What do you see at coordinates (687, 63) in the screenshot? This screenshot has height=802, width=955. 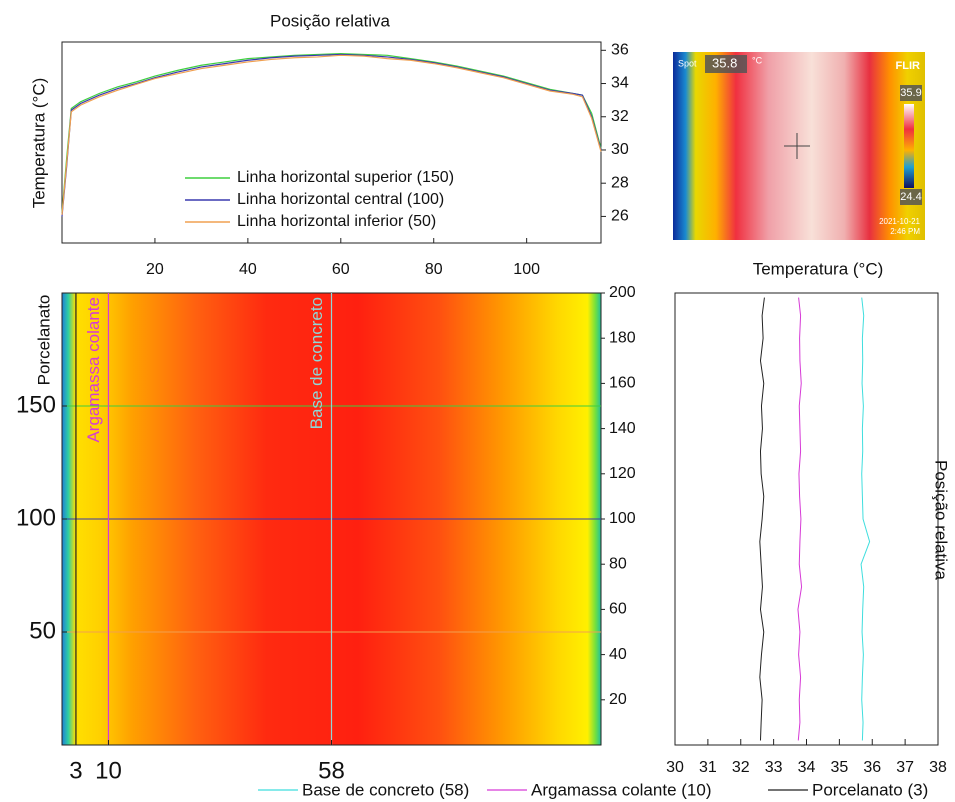 I see `spot-label: Spot` at bounding box center [687, 63].